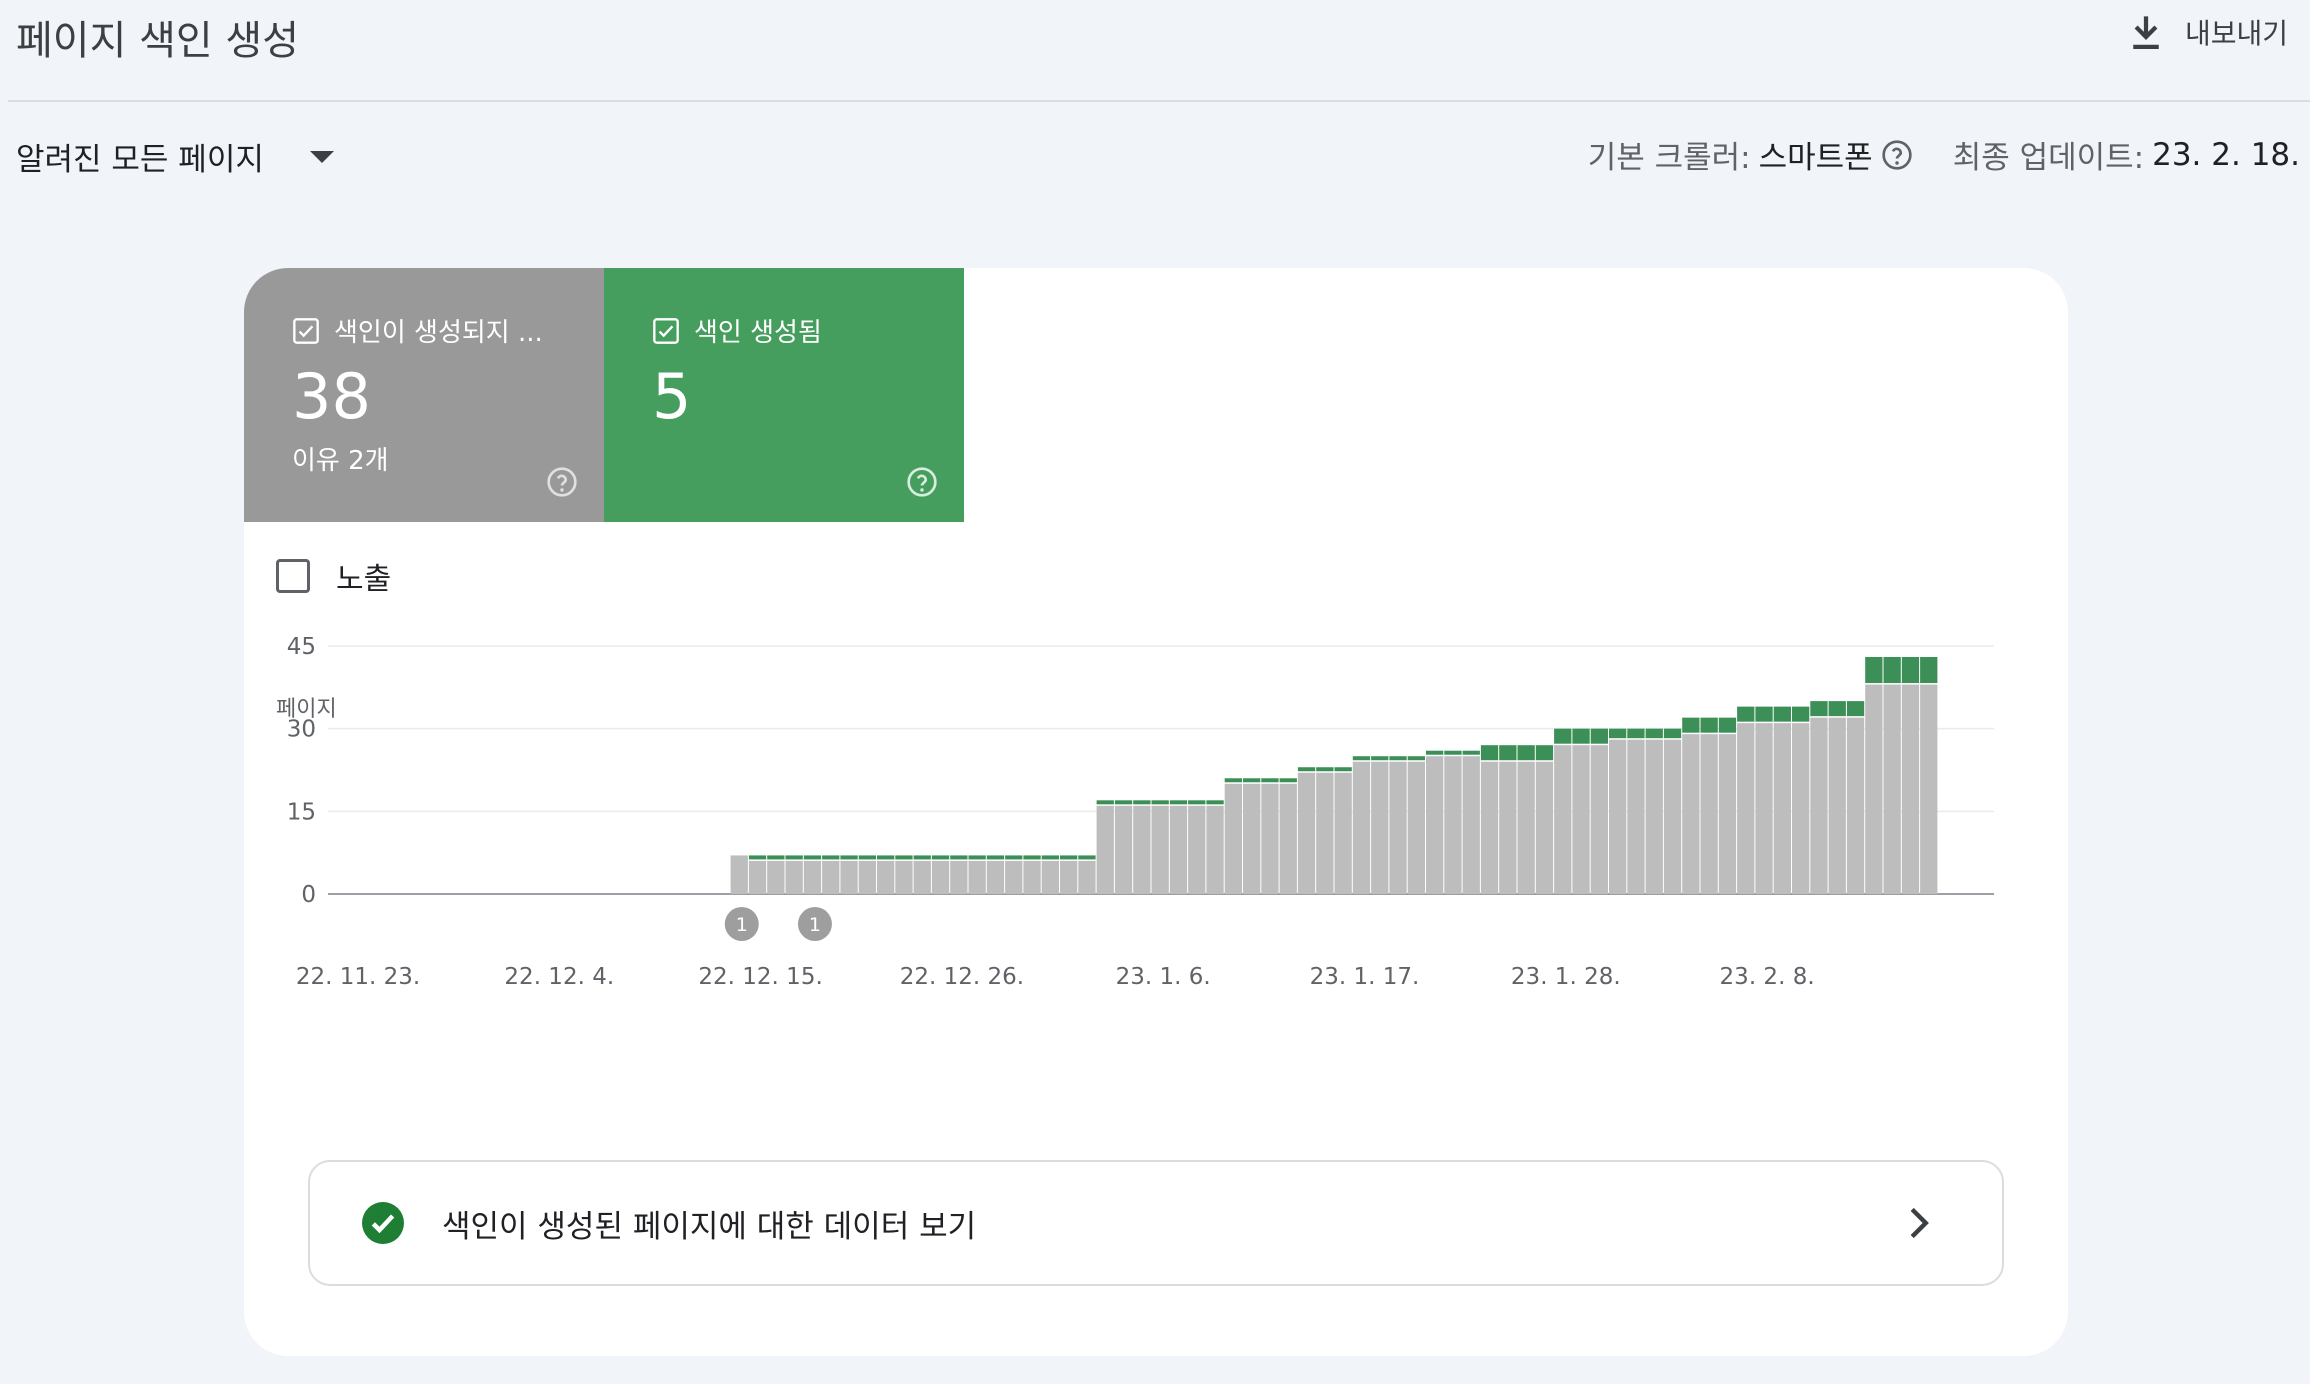 The image size is (2310, 1384). I want to click on x-tick-label: 22. 12. 26., so click(962, 977).